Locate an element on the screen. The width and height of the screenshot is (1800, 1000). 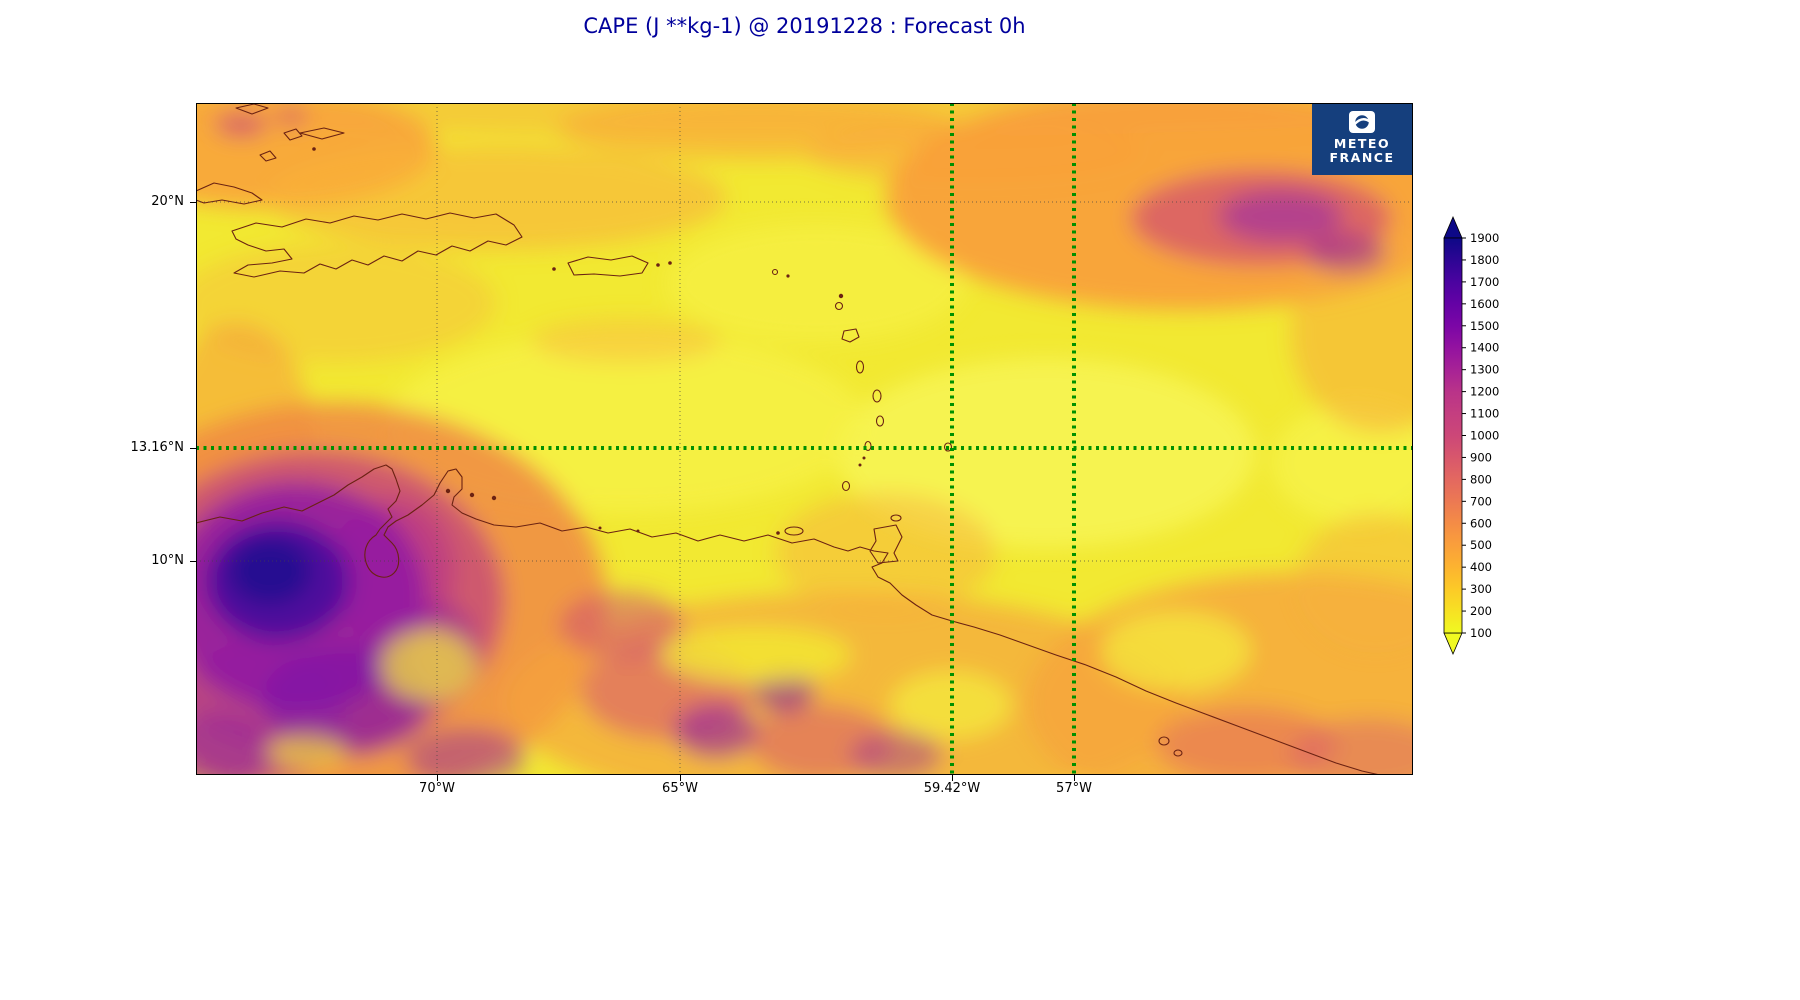
colorbar-tick-label: 800 is located at coordinates (1481, 479).